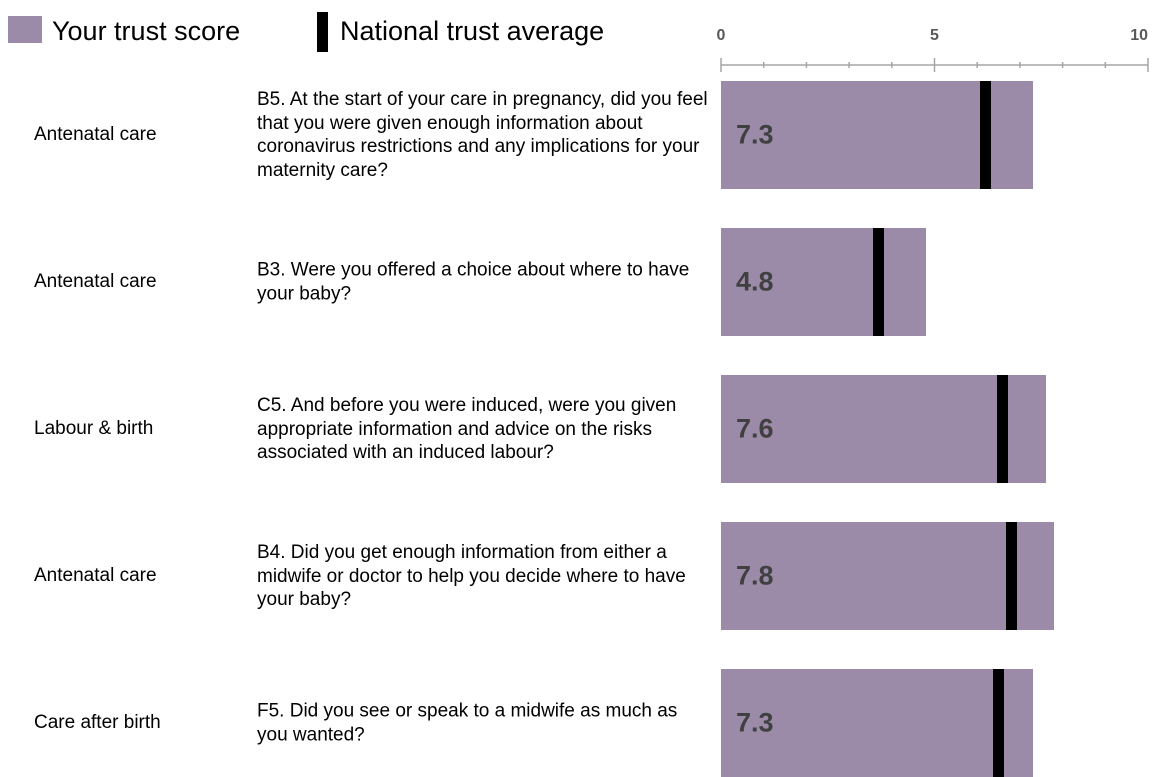 The width and height of the screenshot is (1160, 777). Describe the element at coordinates (322, 32) in the screenshot. I see `legend-swatch-national-average` at that location.